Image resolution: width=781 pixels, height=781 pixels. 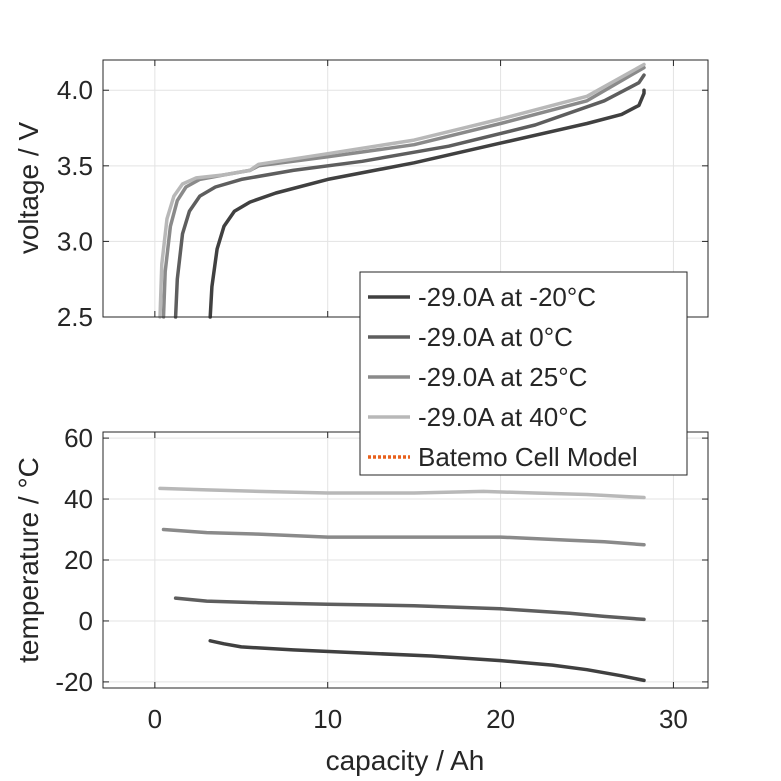 I want to click on temperature-y-axis-label: temperature / °C, so click(x=28, y=560).